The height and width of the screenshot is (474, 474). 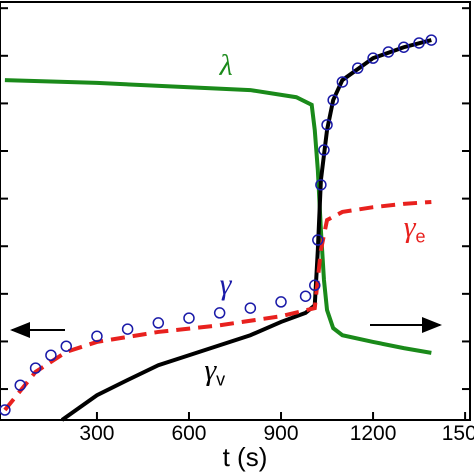 What do you see at coordinates (220, 380) in the screenshot?
I see `annotation-subscript: v` at bounding box center [220, 380].